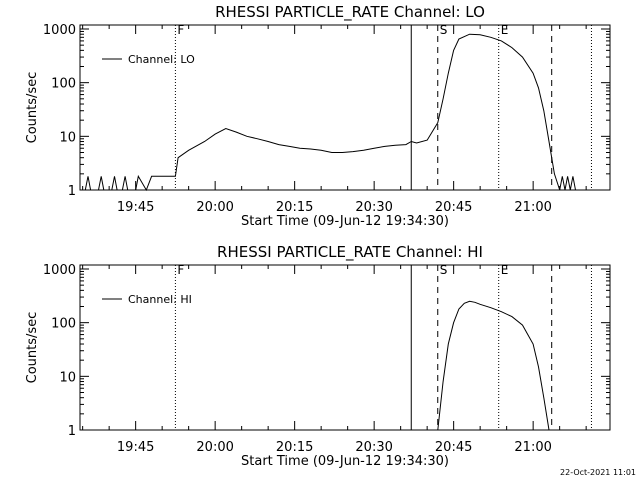 The image size is (640, 480). Describe the element at coordinates (598, 472) in the screenshot. I see `print-timestamp: 22-Oct-2021 11:01` at that location.